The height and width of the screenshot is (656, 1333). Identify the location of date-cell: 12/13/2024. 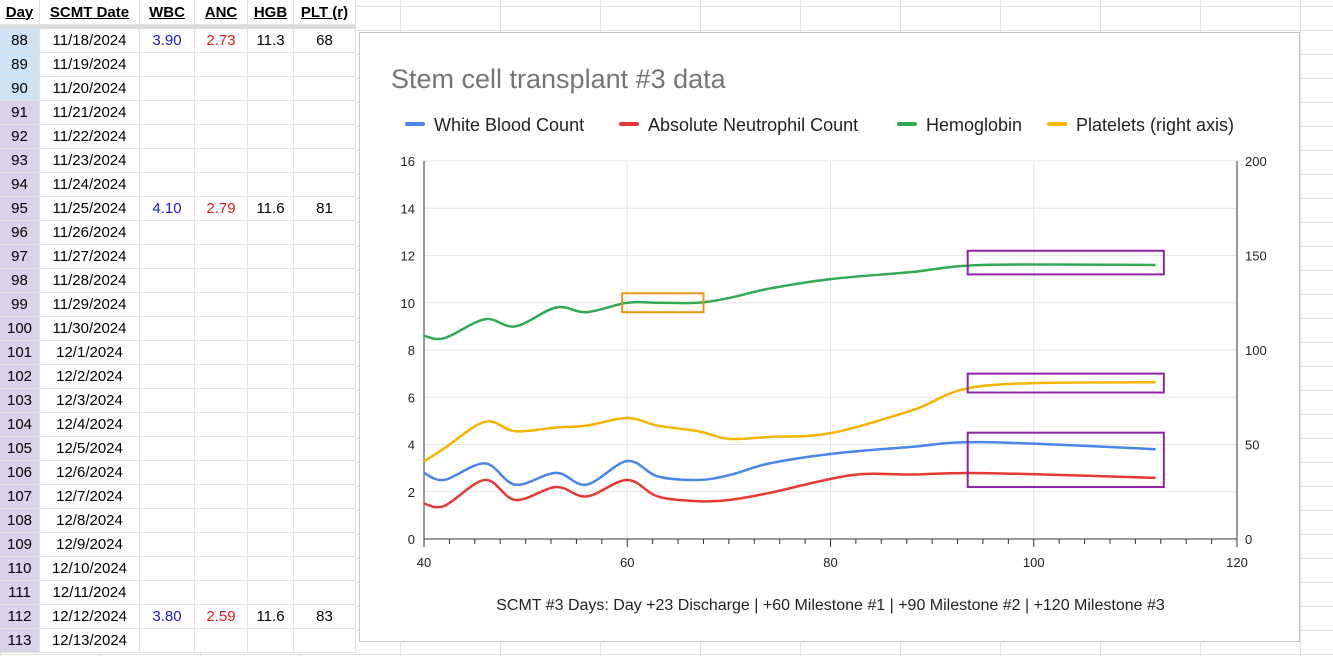
(89, 640).